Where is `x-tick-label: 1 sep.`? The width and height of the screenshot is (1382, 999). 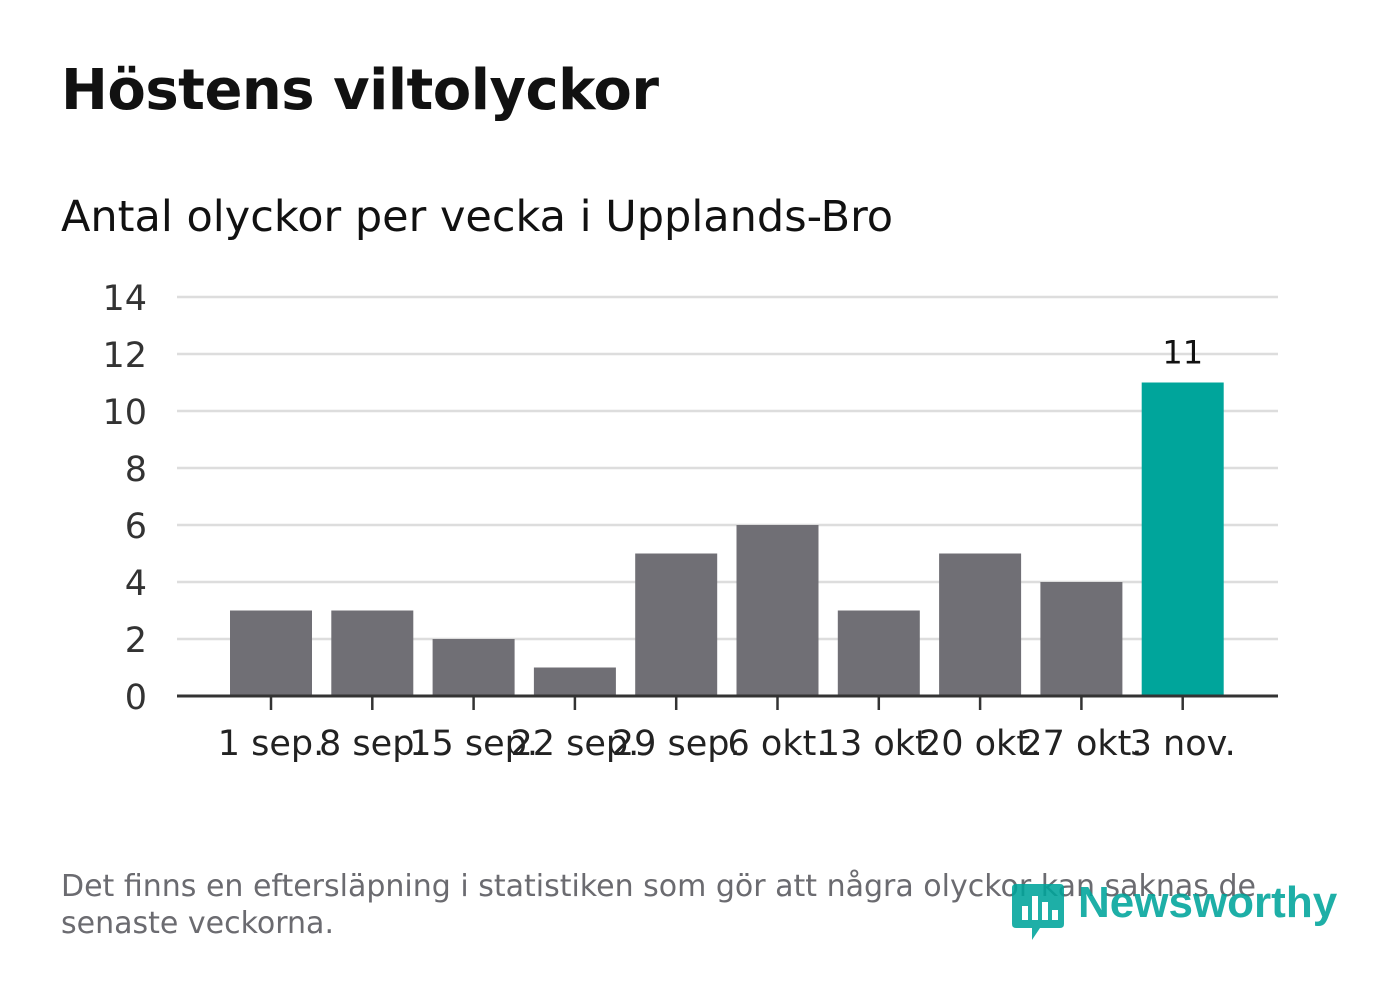
x-tick-label: 1 sep. is located at coordinates (271, 744).